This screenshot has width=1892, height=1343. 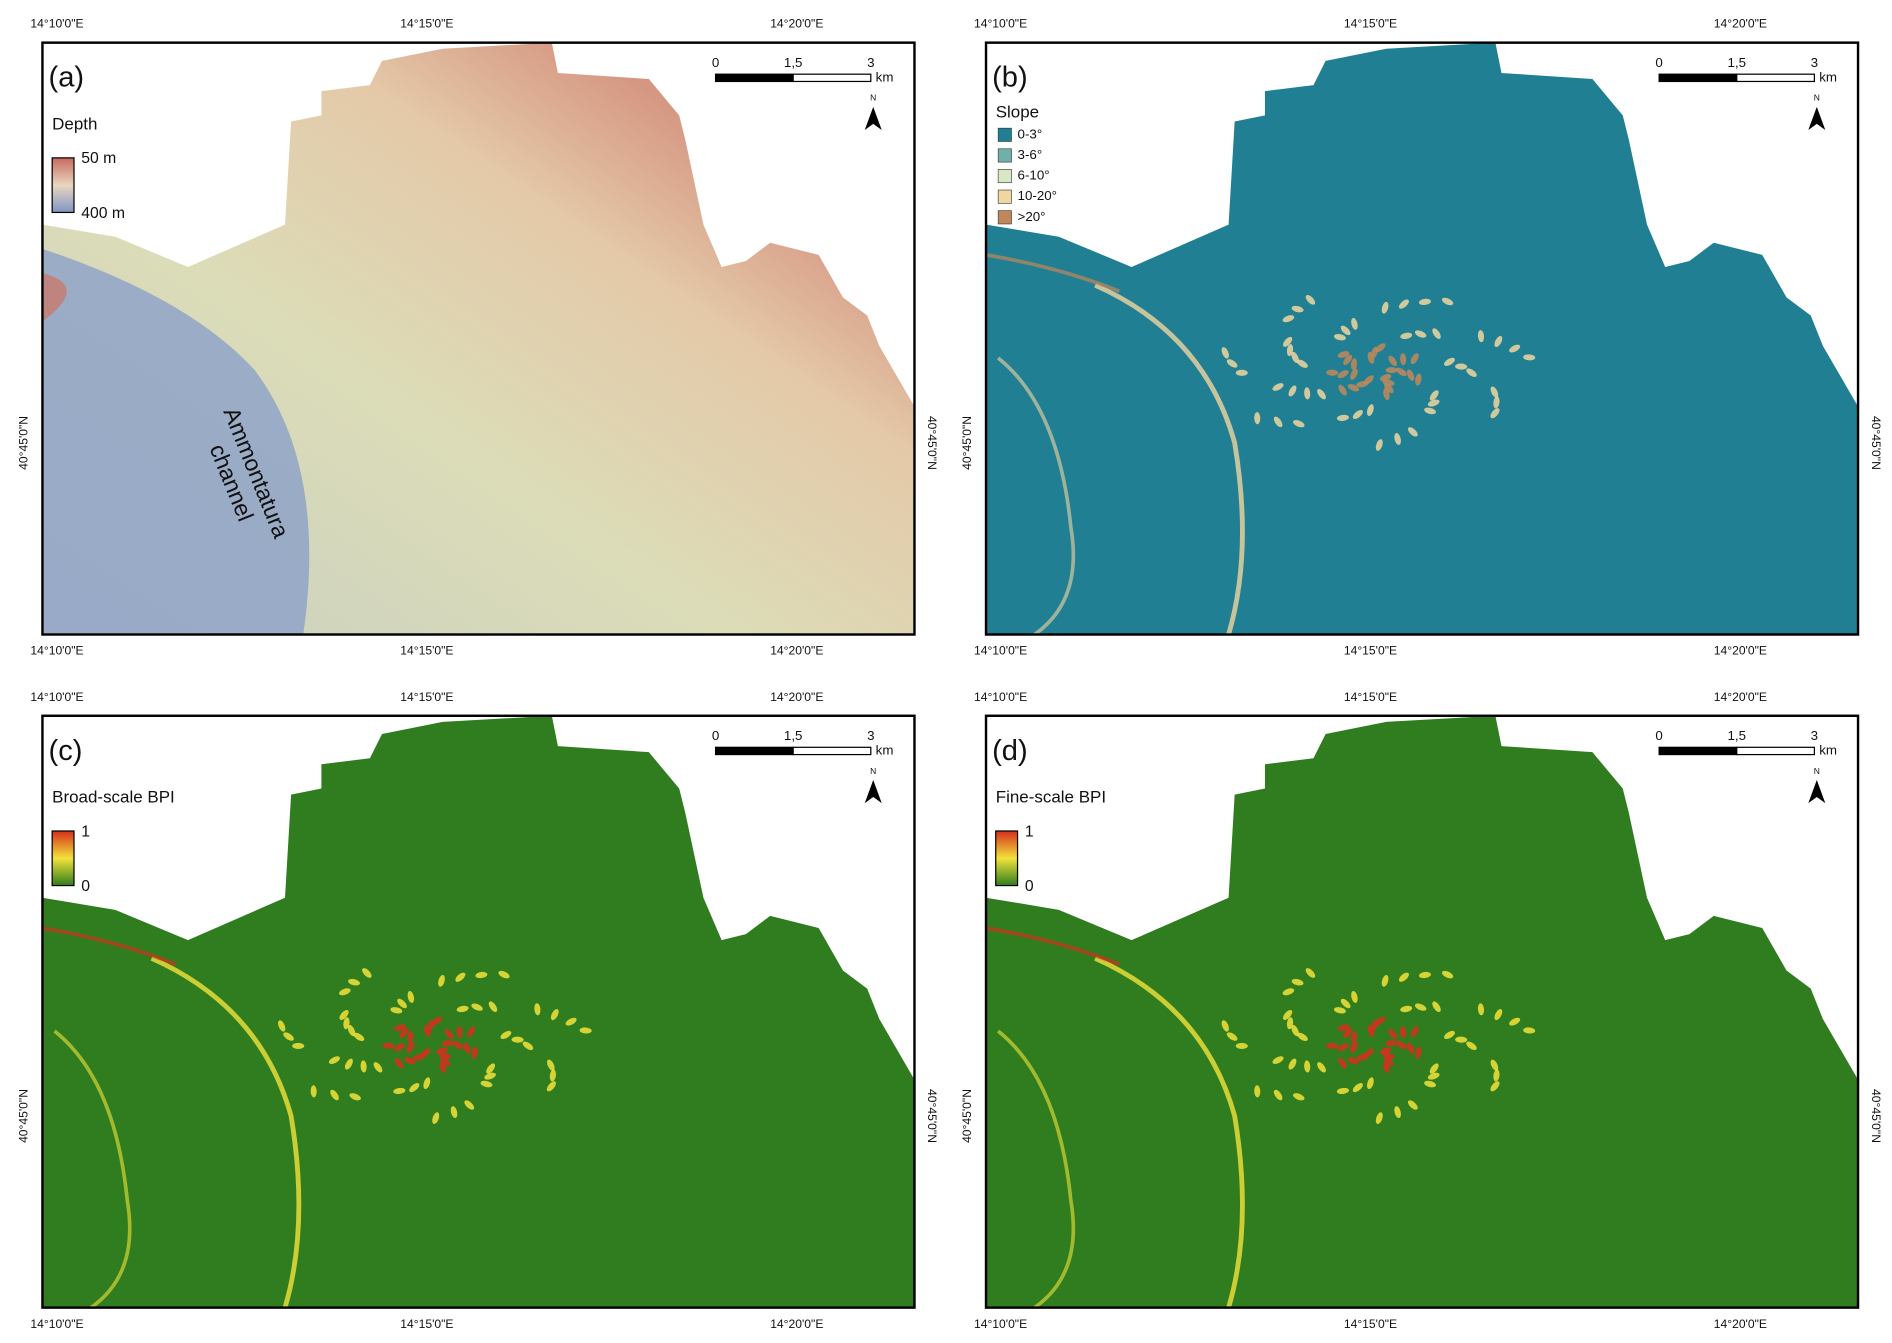 I want to click on legend-swatch, so click(x=1004, y=217).